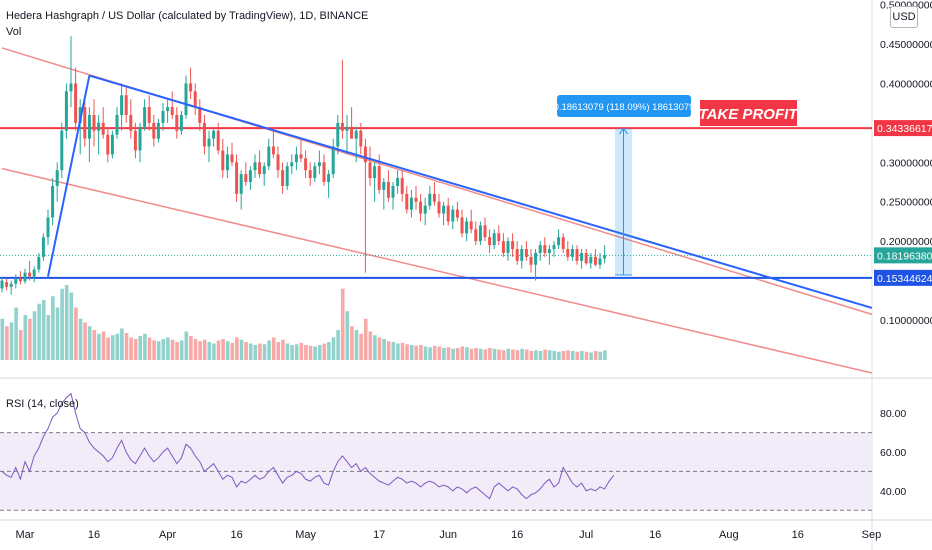 The width and height of the screenshot is (932, 550). What do you see at coordinates (448, 535) in the screenshot?
I see `time-tick-label: Jun` at bounding box center [448, 535].